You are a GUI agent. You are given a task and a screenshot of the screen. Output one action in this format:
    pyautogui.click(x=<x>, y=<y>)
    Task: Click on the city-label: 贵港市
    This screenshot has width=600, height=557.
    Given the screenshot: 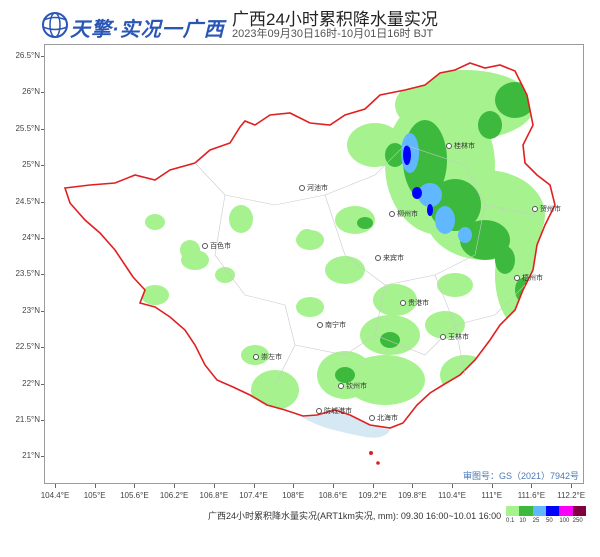 What is the action you would take?
    pyautogui.click(x=418, y=303)
    